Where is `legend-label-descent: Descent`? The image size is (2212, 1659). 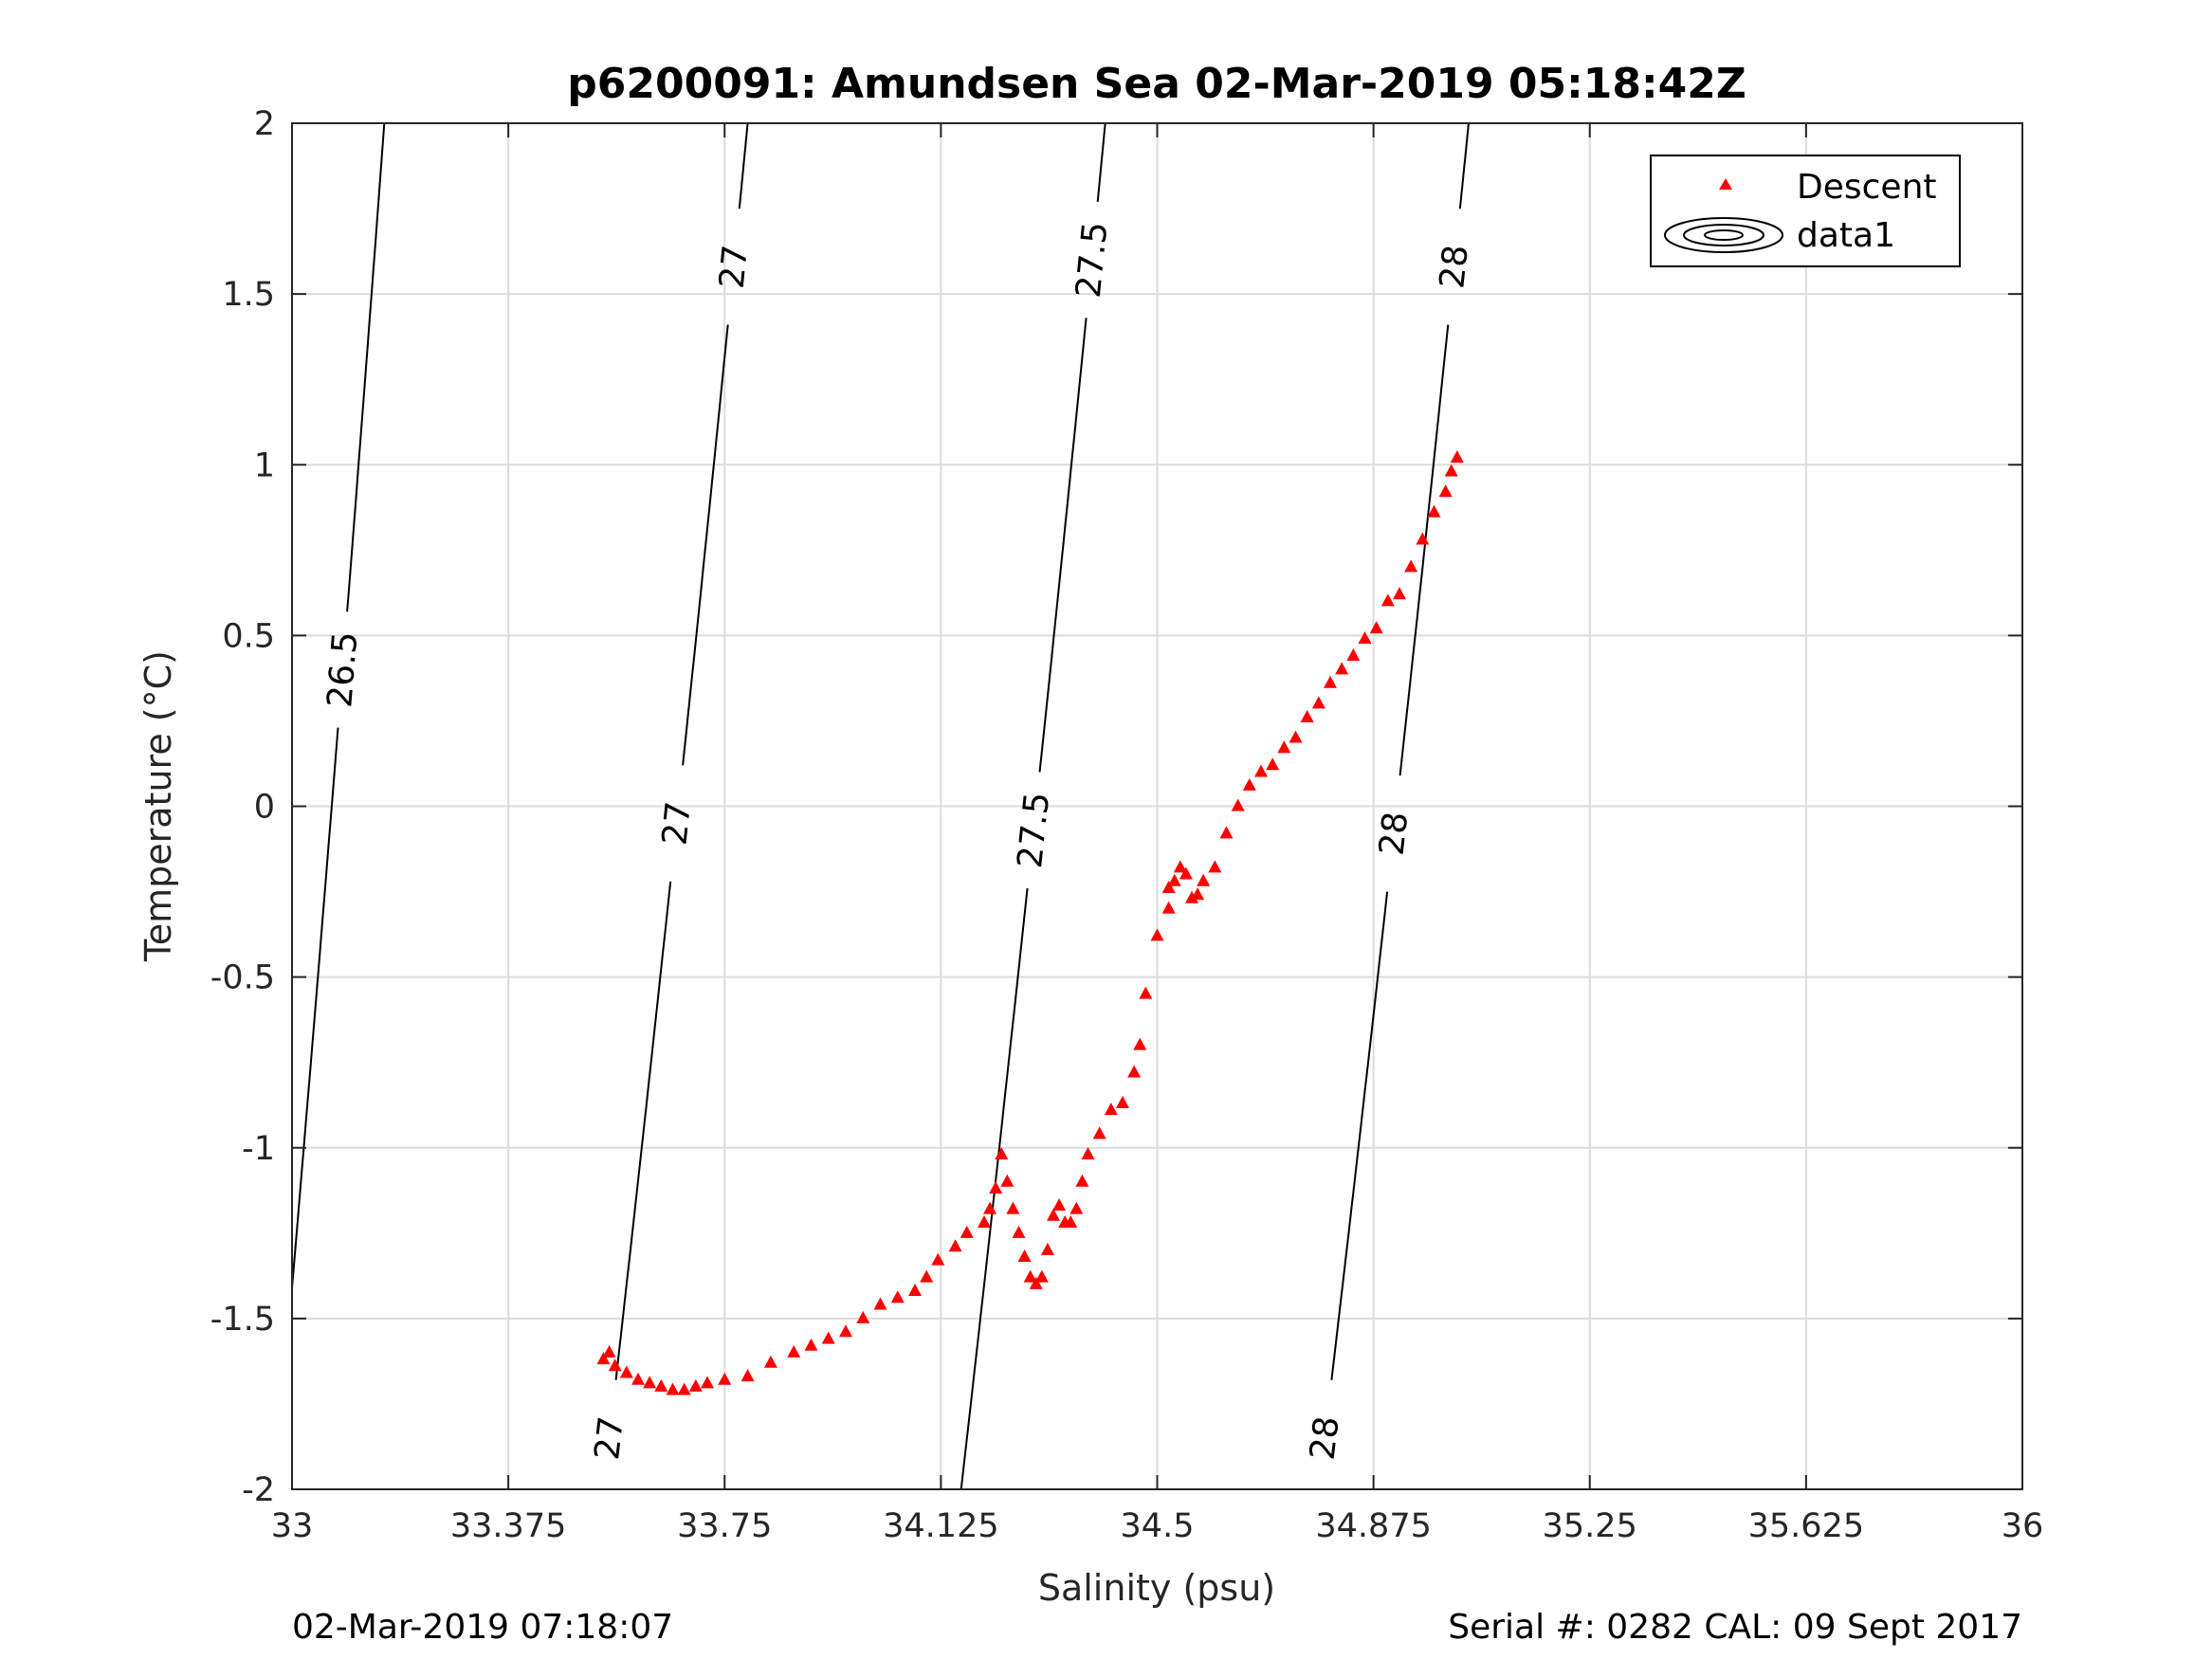
legend-label-descent: Descent is located at coordinates (1867, 187).